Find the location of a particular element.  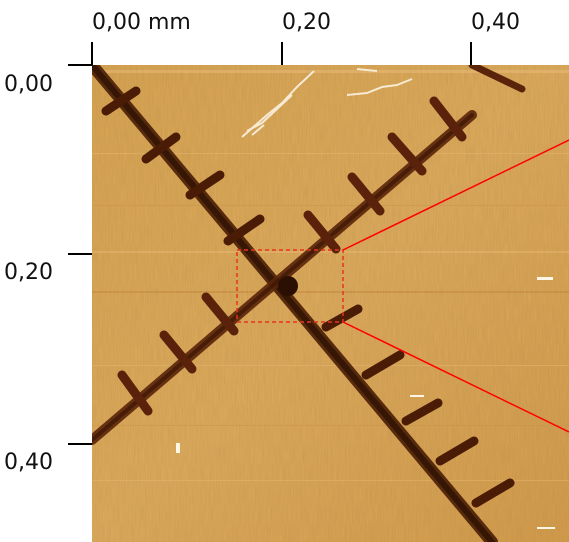

y-tick-label-2: 0,40 is located at coordinates (28, 462).